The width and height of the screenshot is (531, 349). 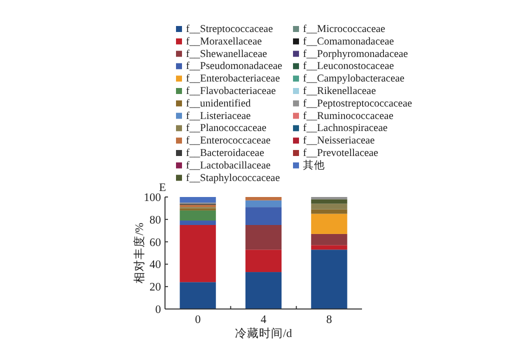 What do you see at coordinates (341, 153) in the screenshot?
I see `legend-label: f__Prevotellaceae` at bounding box center [341, 153].